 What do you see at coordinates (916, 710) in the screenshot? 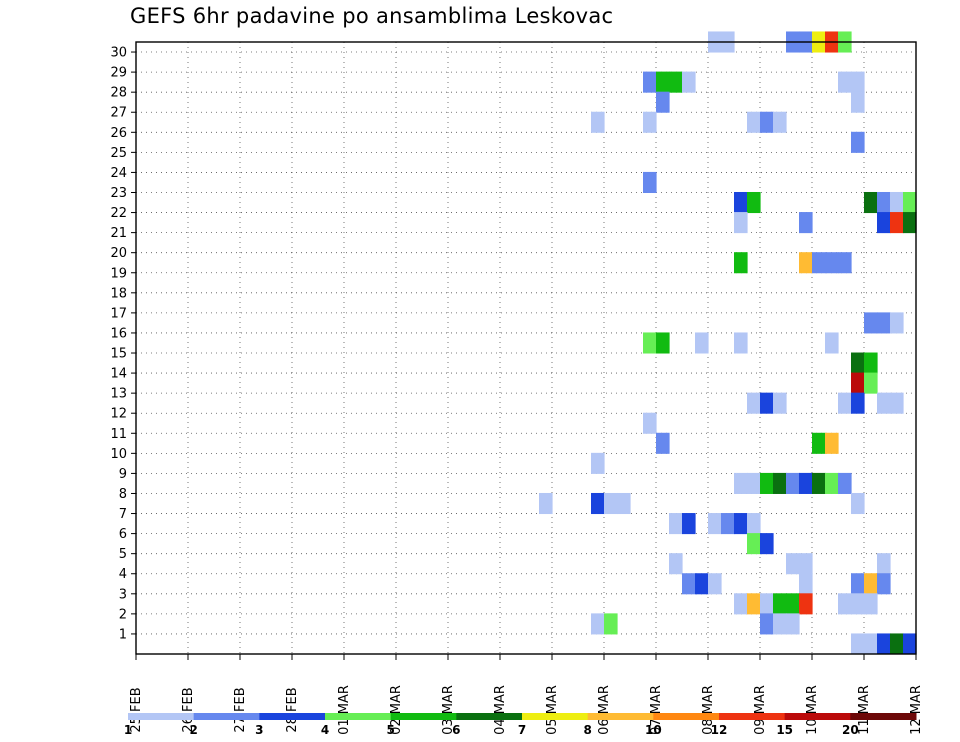
I see `x-tick-label: 12 MAR` at bounding box center [916, 710].